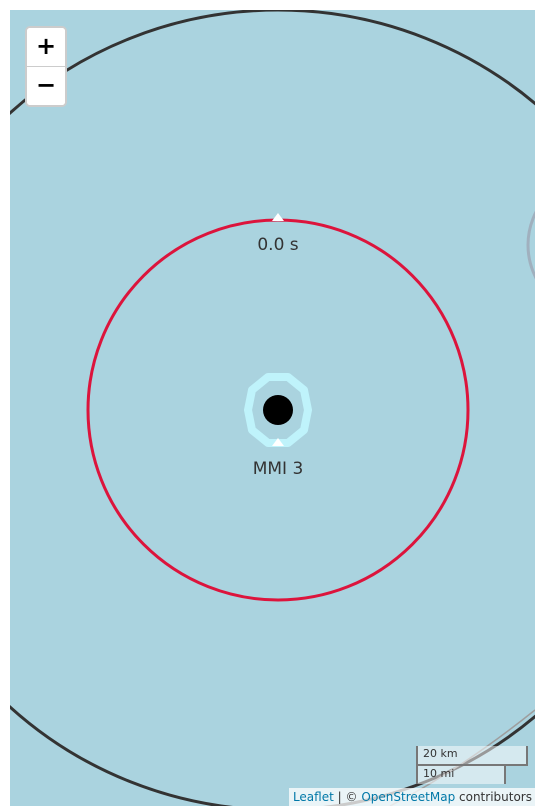 The width and height of the screenshot is (535, 806). I want to click on neighbor-circle, so click(530, 245).